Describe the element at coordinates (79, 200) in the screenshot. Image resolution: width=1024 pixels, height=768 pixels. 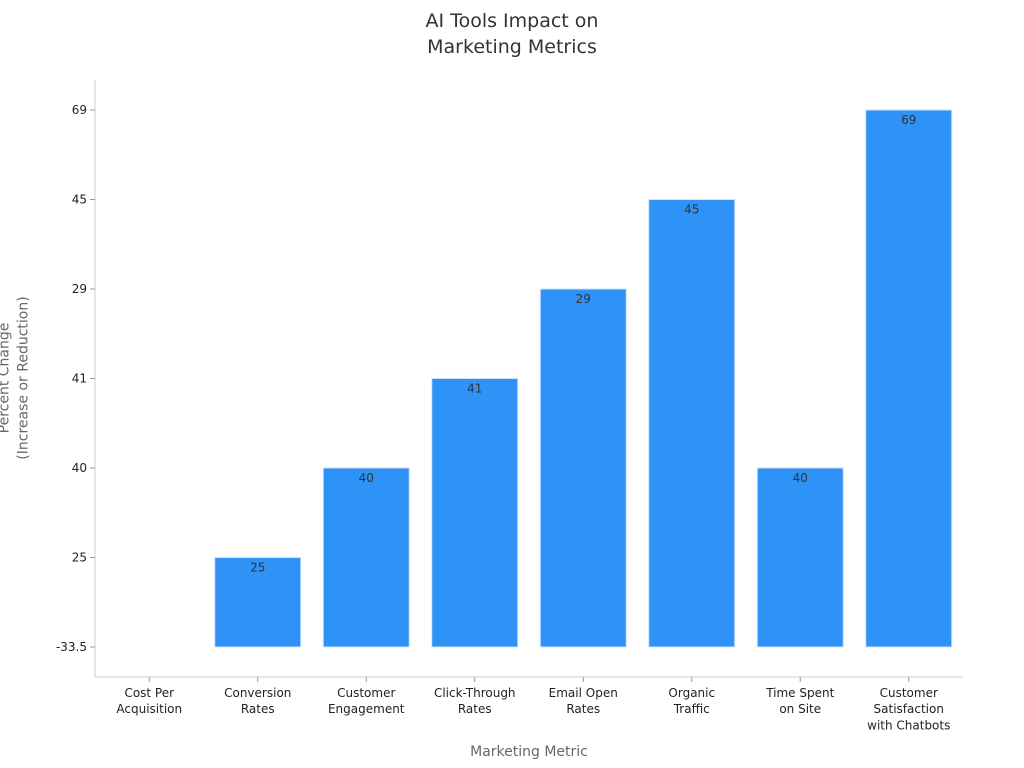
I see `y-tick-label: 45` at that location.